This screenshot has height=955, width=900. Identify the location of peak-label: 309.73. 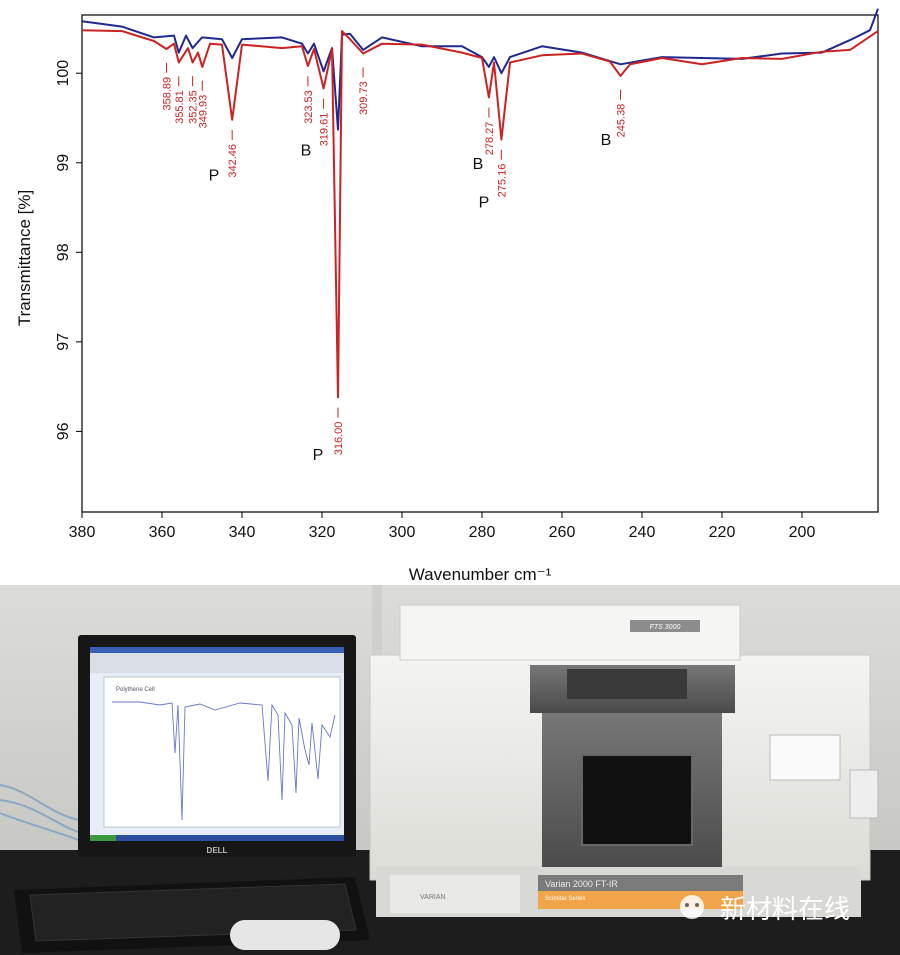
(364, 98).